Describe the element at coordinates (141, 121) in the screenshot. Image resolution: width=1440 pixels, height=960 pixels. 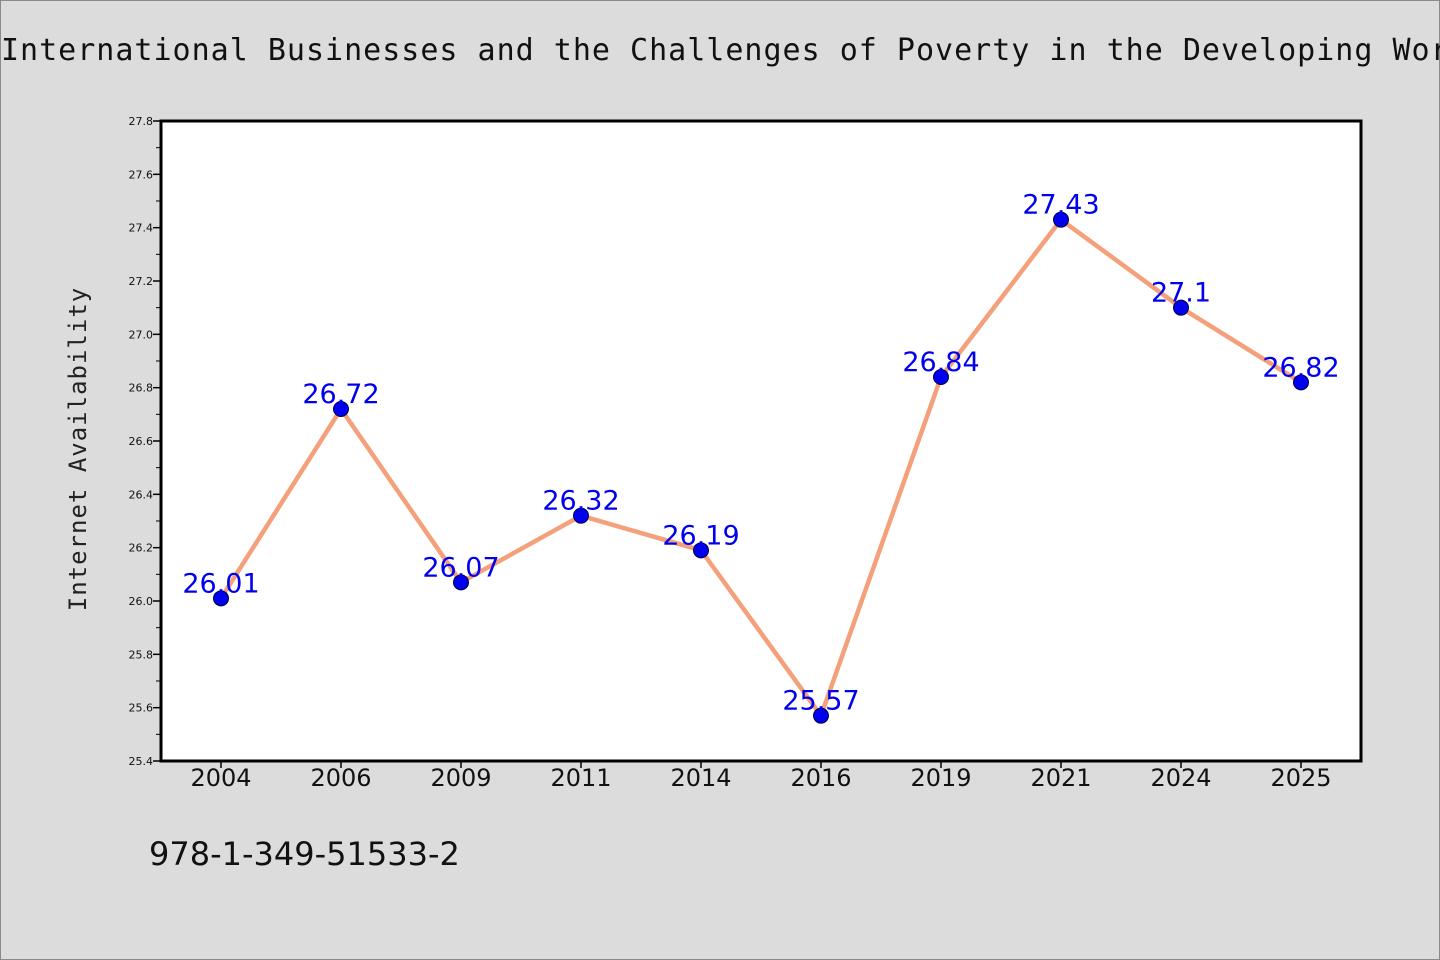
I see `y-tick-label: 27.8` at that location.